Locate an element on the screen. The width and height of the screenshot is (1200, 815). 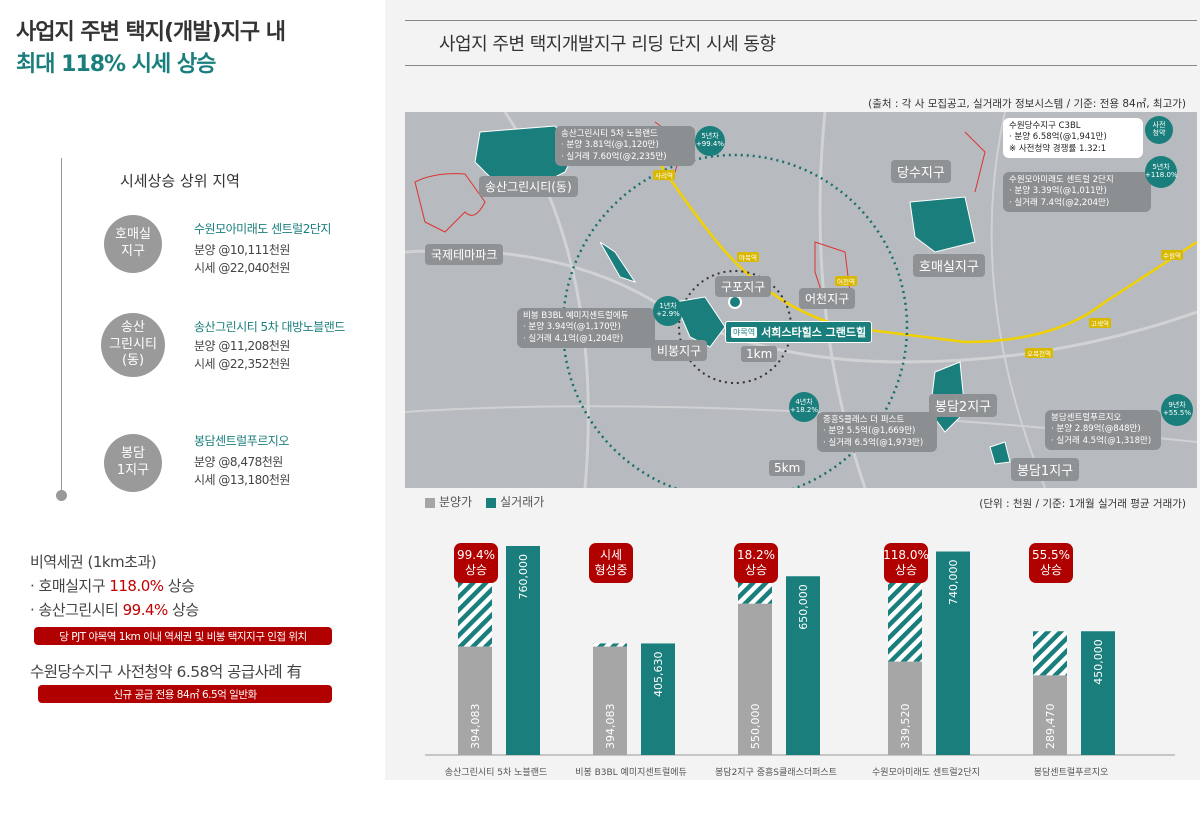
note-banner1: 당 PJT 야목역 1km 이내 역세권 및 비봉 택지지구 인접 위치 is located at coordinates (183, 636).